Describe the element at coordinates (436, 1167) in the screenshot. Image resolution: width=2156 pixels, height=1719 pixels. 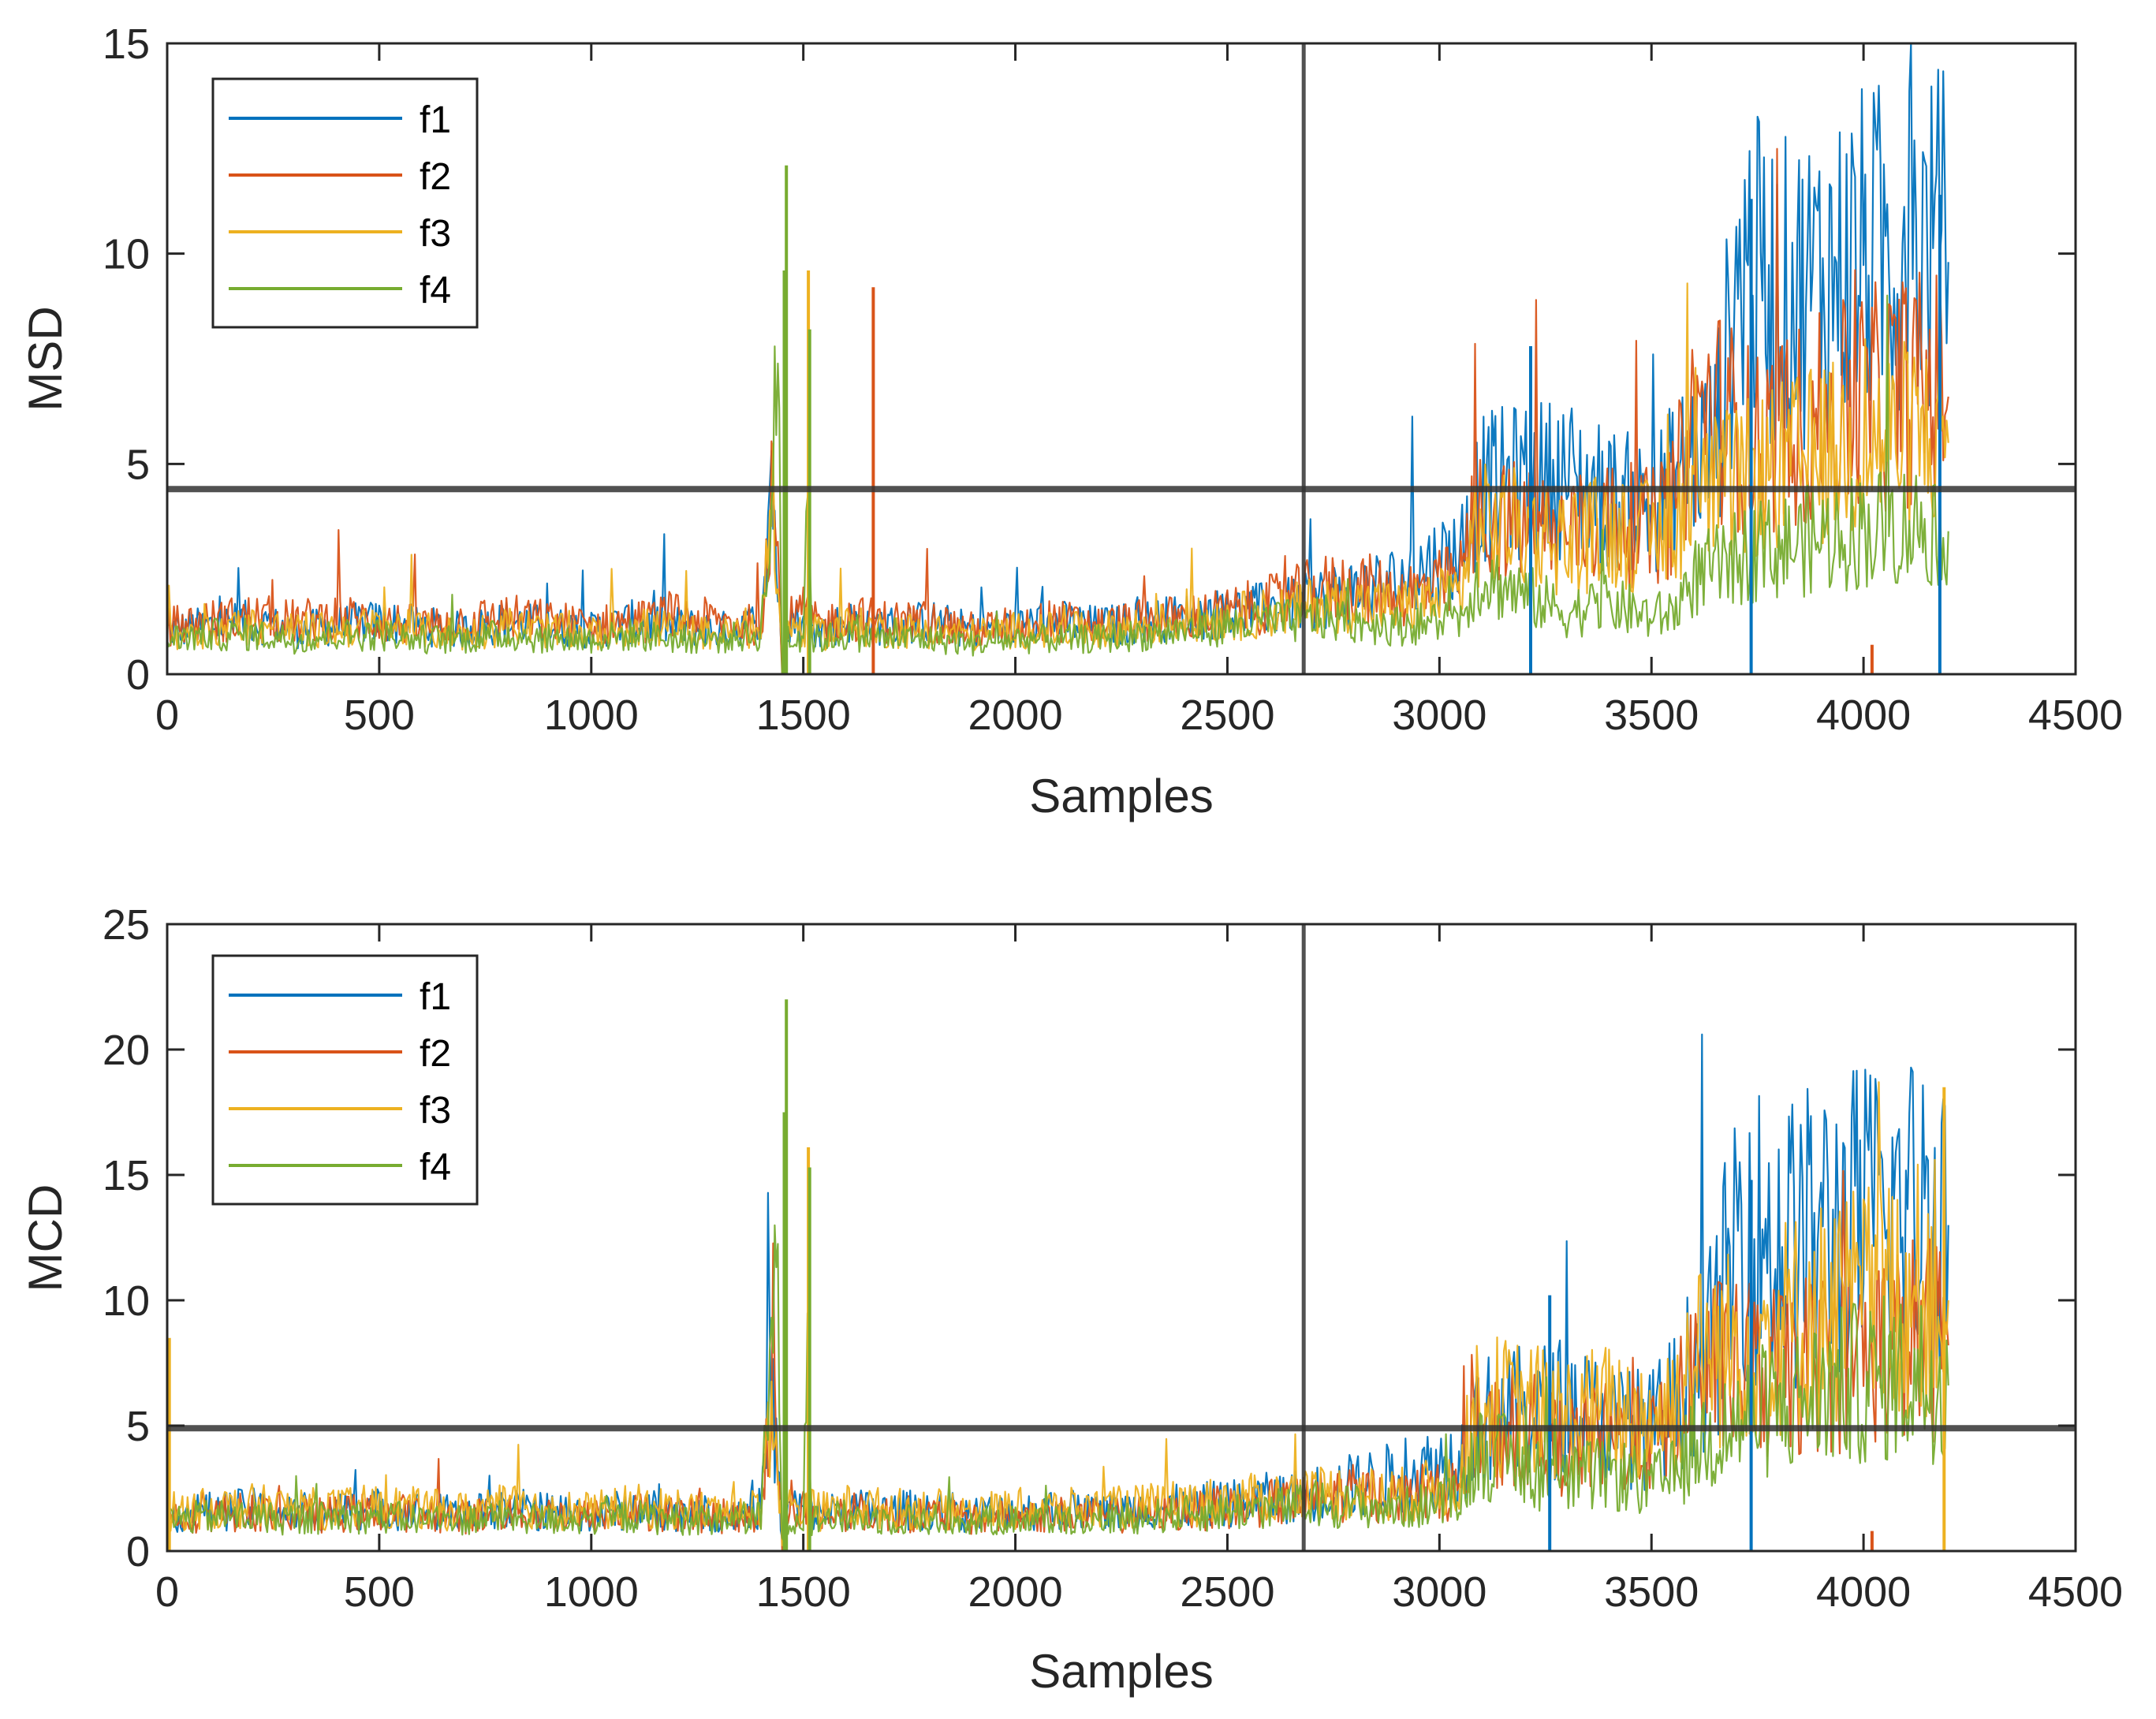
I see `mcd-legend-label-f4: f4` at that location.